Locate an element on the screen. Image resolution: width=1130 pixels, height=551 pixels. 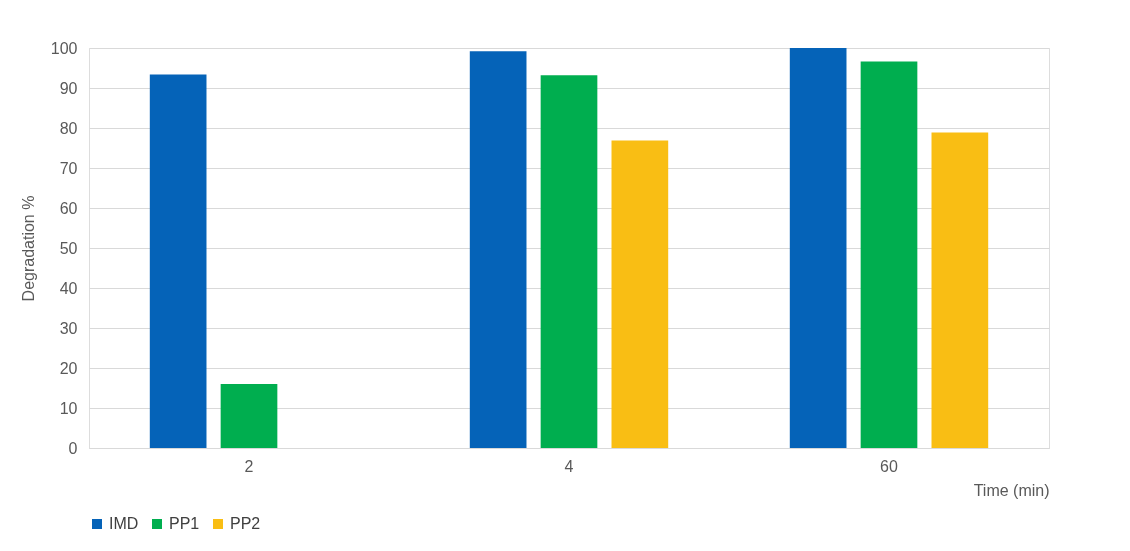
legend-label: PP1 is located at coordinates (184, 523).